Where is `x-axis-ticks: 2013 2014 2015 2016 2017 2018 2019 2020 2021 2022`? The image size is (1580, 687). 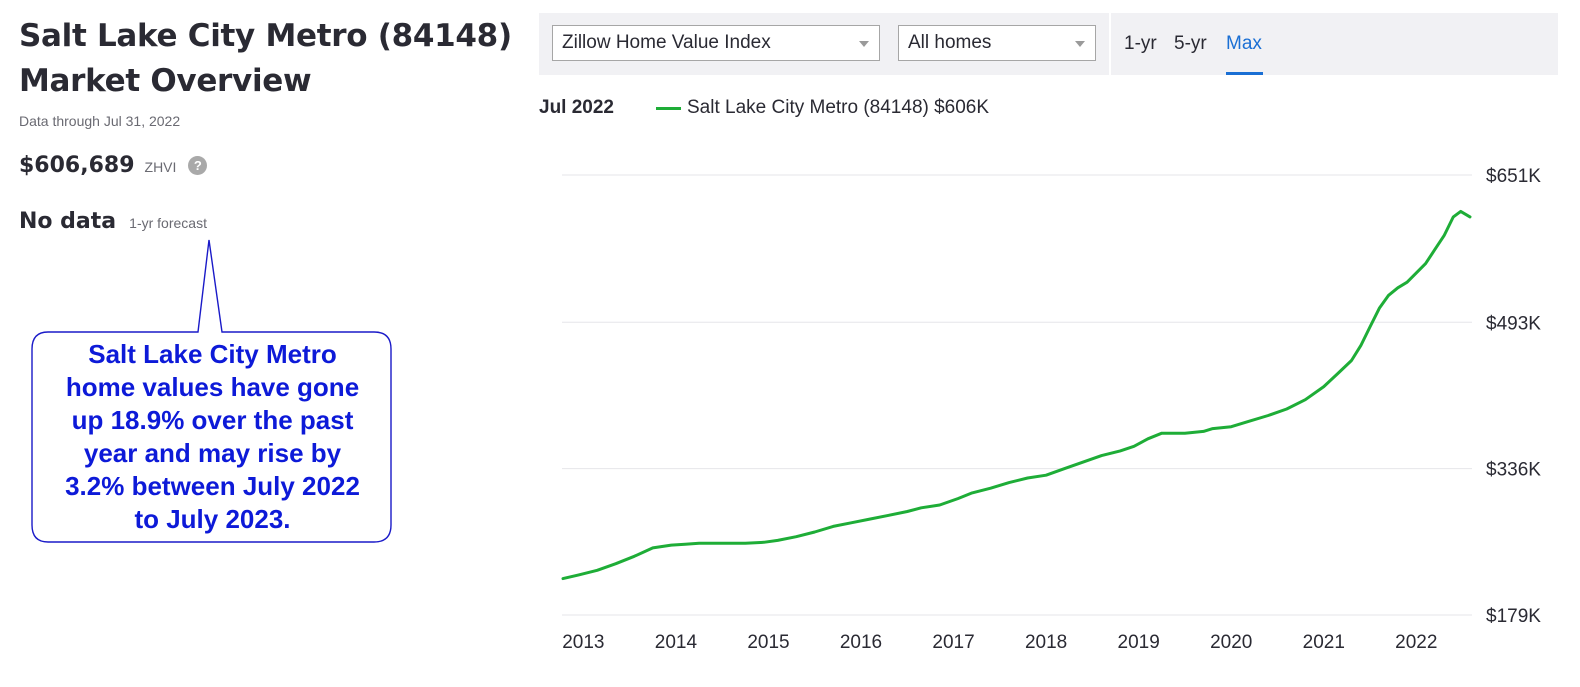 x-axis-ticks: 2013 2014 2015 2016 2017 2018 2019 2020 2021 2022 is located at coordinates (999, 642).